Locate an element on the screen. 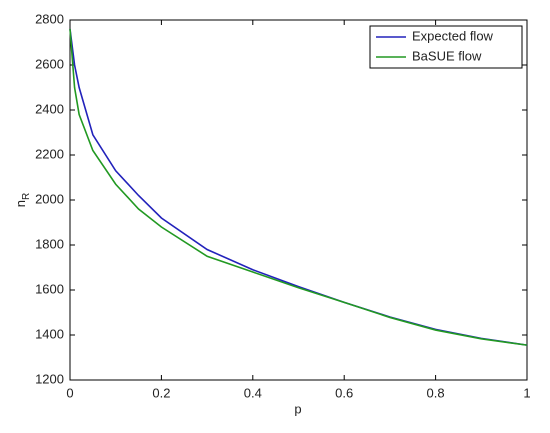 Image resolution: width=550 pixels, height=433 pixels. y-tick-label: 1400 is located at coordinates (49, 333).